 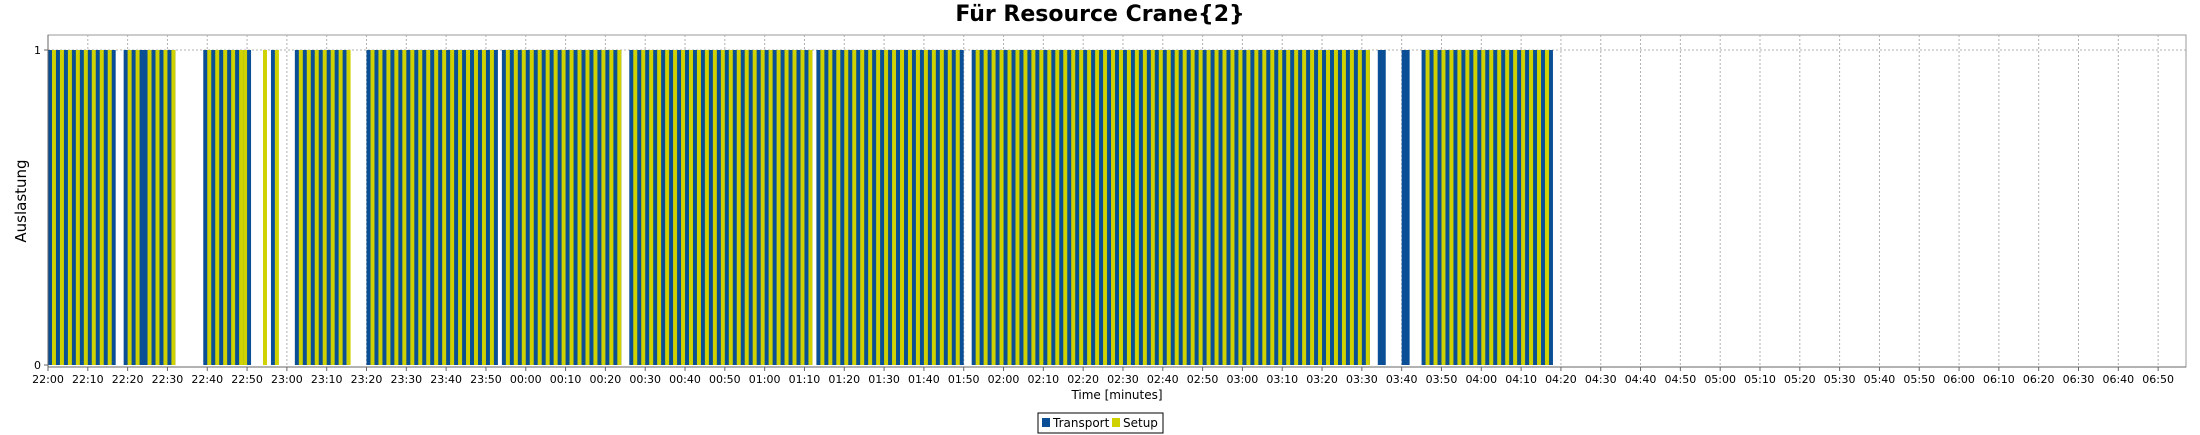 What do you see at coordinates (924, 379) in the screenshot?
I see `x-tick-label: 01:40` at bounding box center [924, 379].